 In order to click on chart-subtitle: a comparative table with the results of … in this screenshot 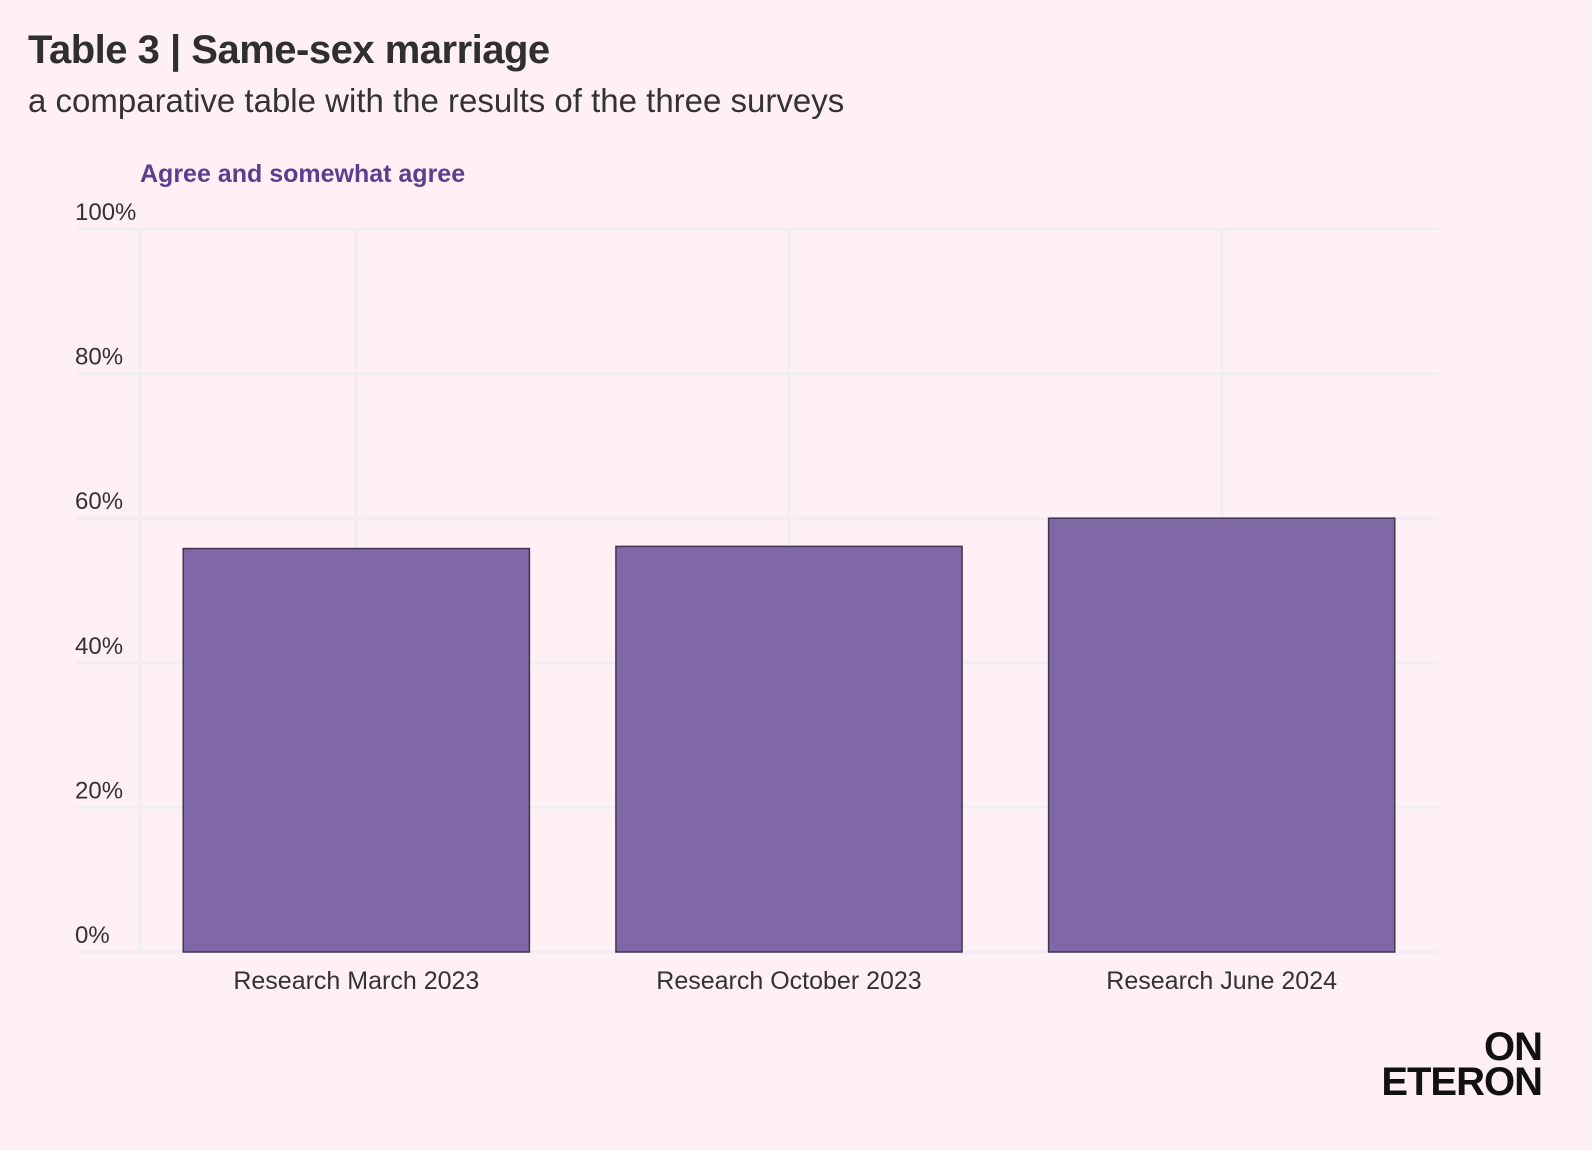, I will do `click(436, 100)`.